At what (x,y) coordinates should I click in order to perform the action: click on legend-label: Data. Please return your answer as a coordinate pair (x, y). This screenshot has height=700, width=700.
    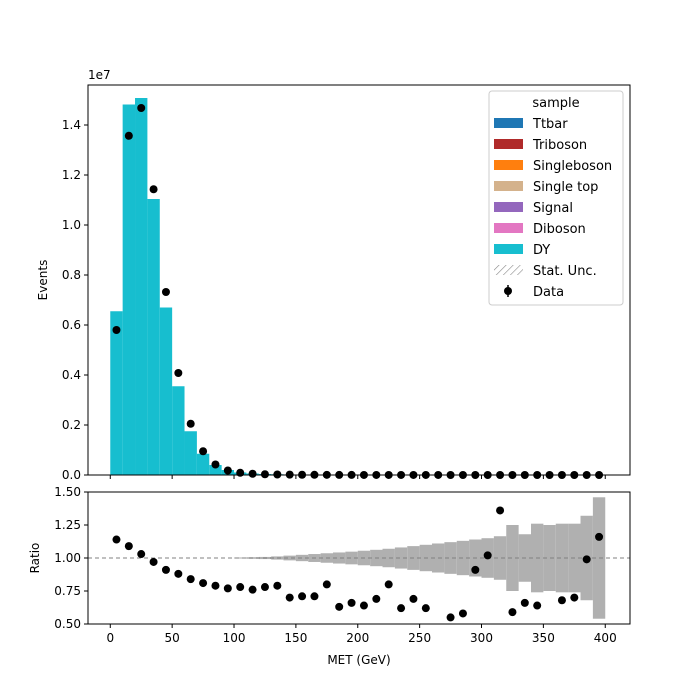
    Looking at the image, I should click on (548, 292).